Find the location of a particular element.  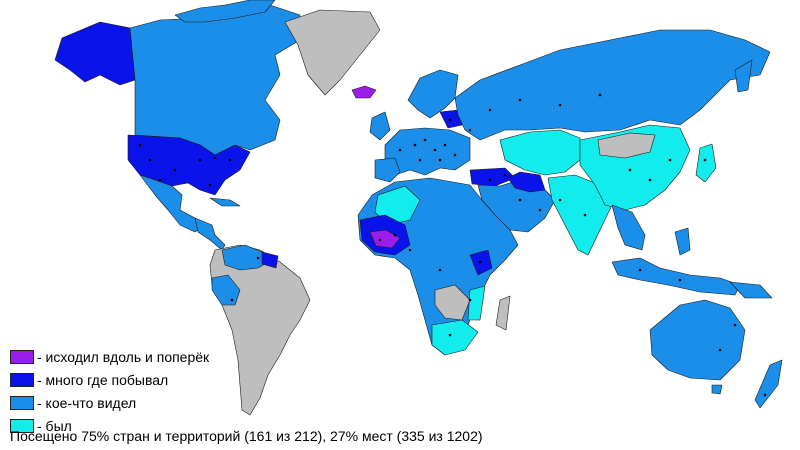

indonesia is located at coordinates (676, 276).